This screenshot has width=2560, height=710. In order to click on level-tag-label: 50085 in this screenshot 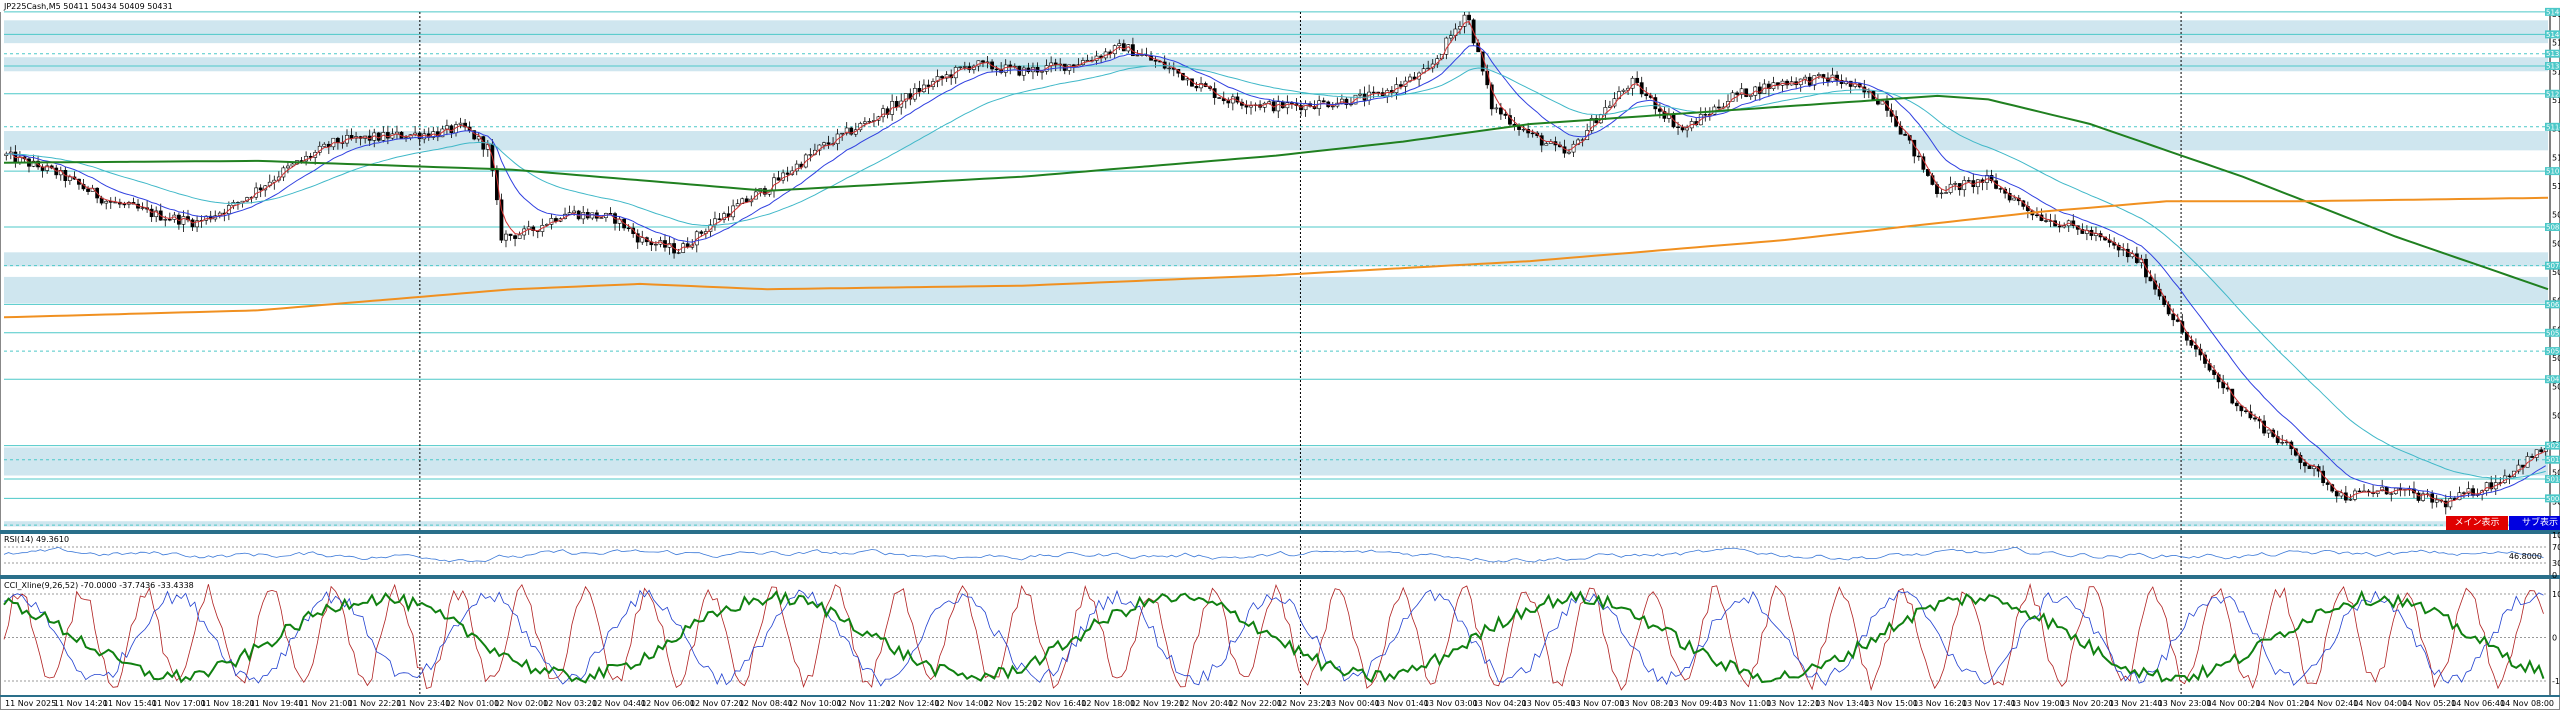, I will do `click(2553, 499)`.